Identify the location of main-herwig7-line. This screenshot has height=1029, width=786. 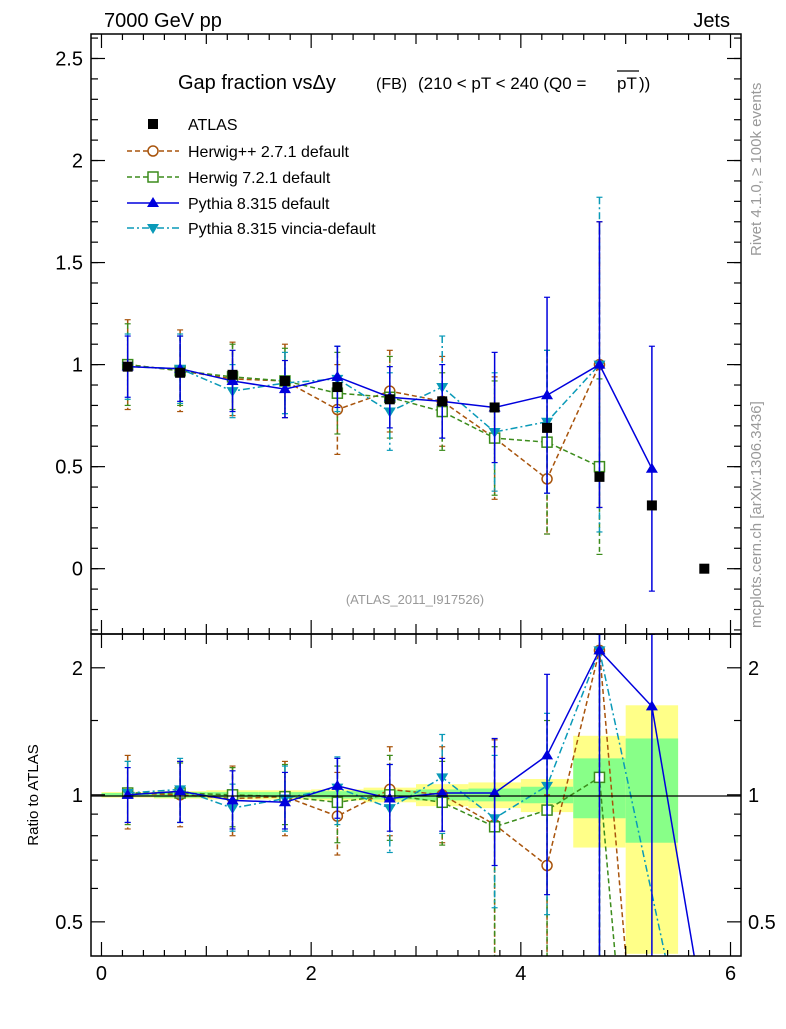
(363, 415).